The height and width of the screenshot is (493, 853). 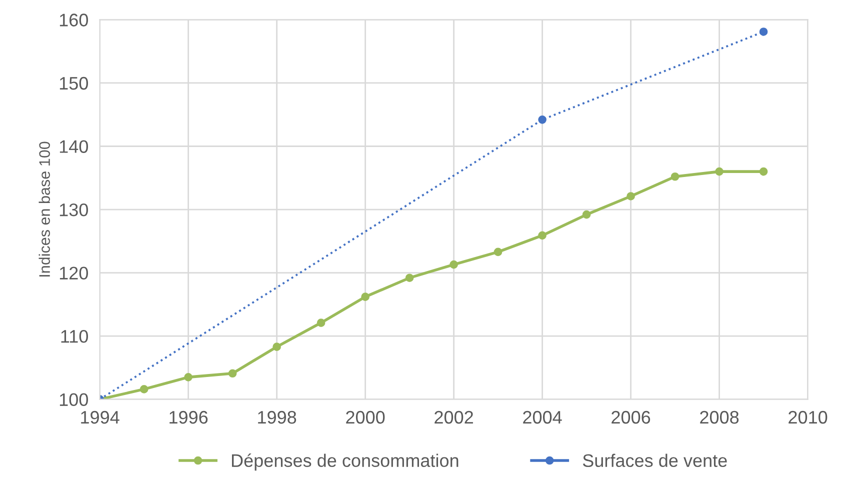 What do you see at coordinates (654, 461) in the screenshot?
I see `legend-label: Surfaces de vente` at bounding box center [654, 461].